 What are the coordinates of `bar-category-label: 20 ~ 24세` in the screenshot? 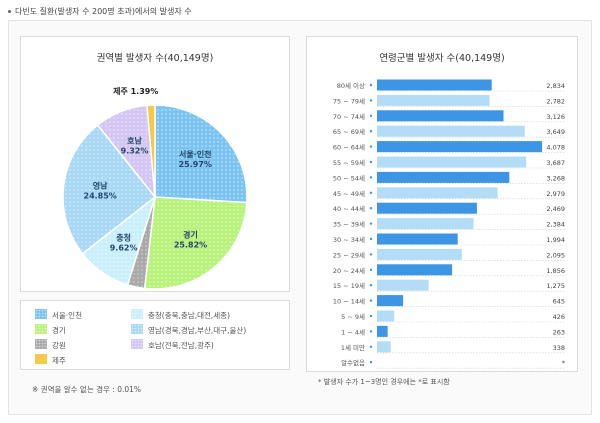 It's located at (349, 270).